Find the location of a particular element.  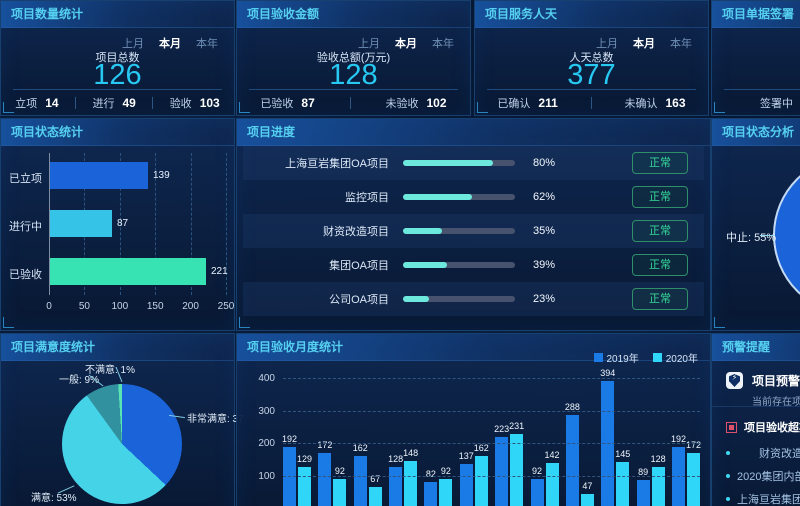

bar-进行中 is located at coordinates (81, 223).